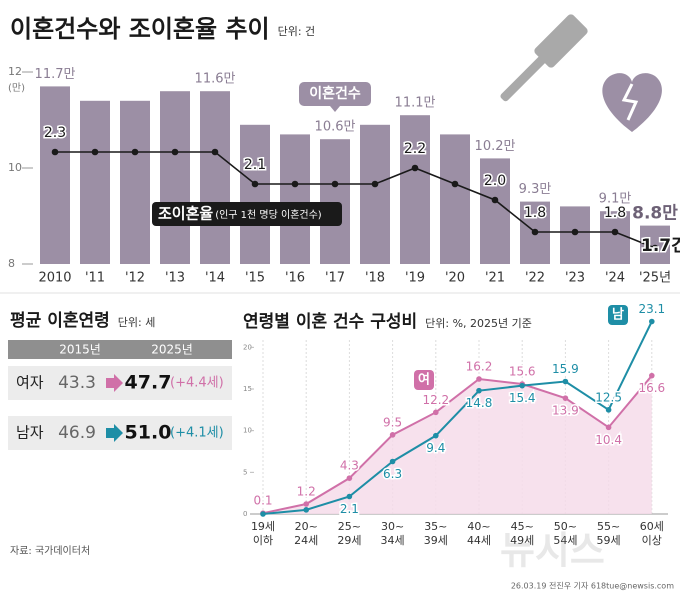  I want to click on x-tick-label: '15, so click(255, 278).